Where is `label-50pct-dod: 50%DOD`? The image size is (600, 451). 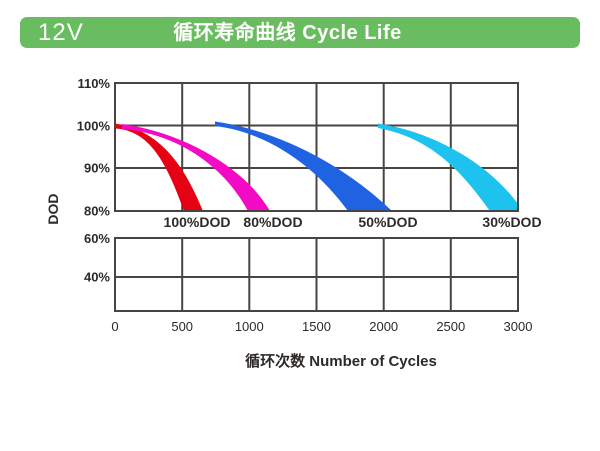 label-50pct-dod: 50%DOD is located at coordinates (387, 222).